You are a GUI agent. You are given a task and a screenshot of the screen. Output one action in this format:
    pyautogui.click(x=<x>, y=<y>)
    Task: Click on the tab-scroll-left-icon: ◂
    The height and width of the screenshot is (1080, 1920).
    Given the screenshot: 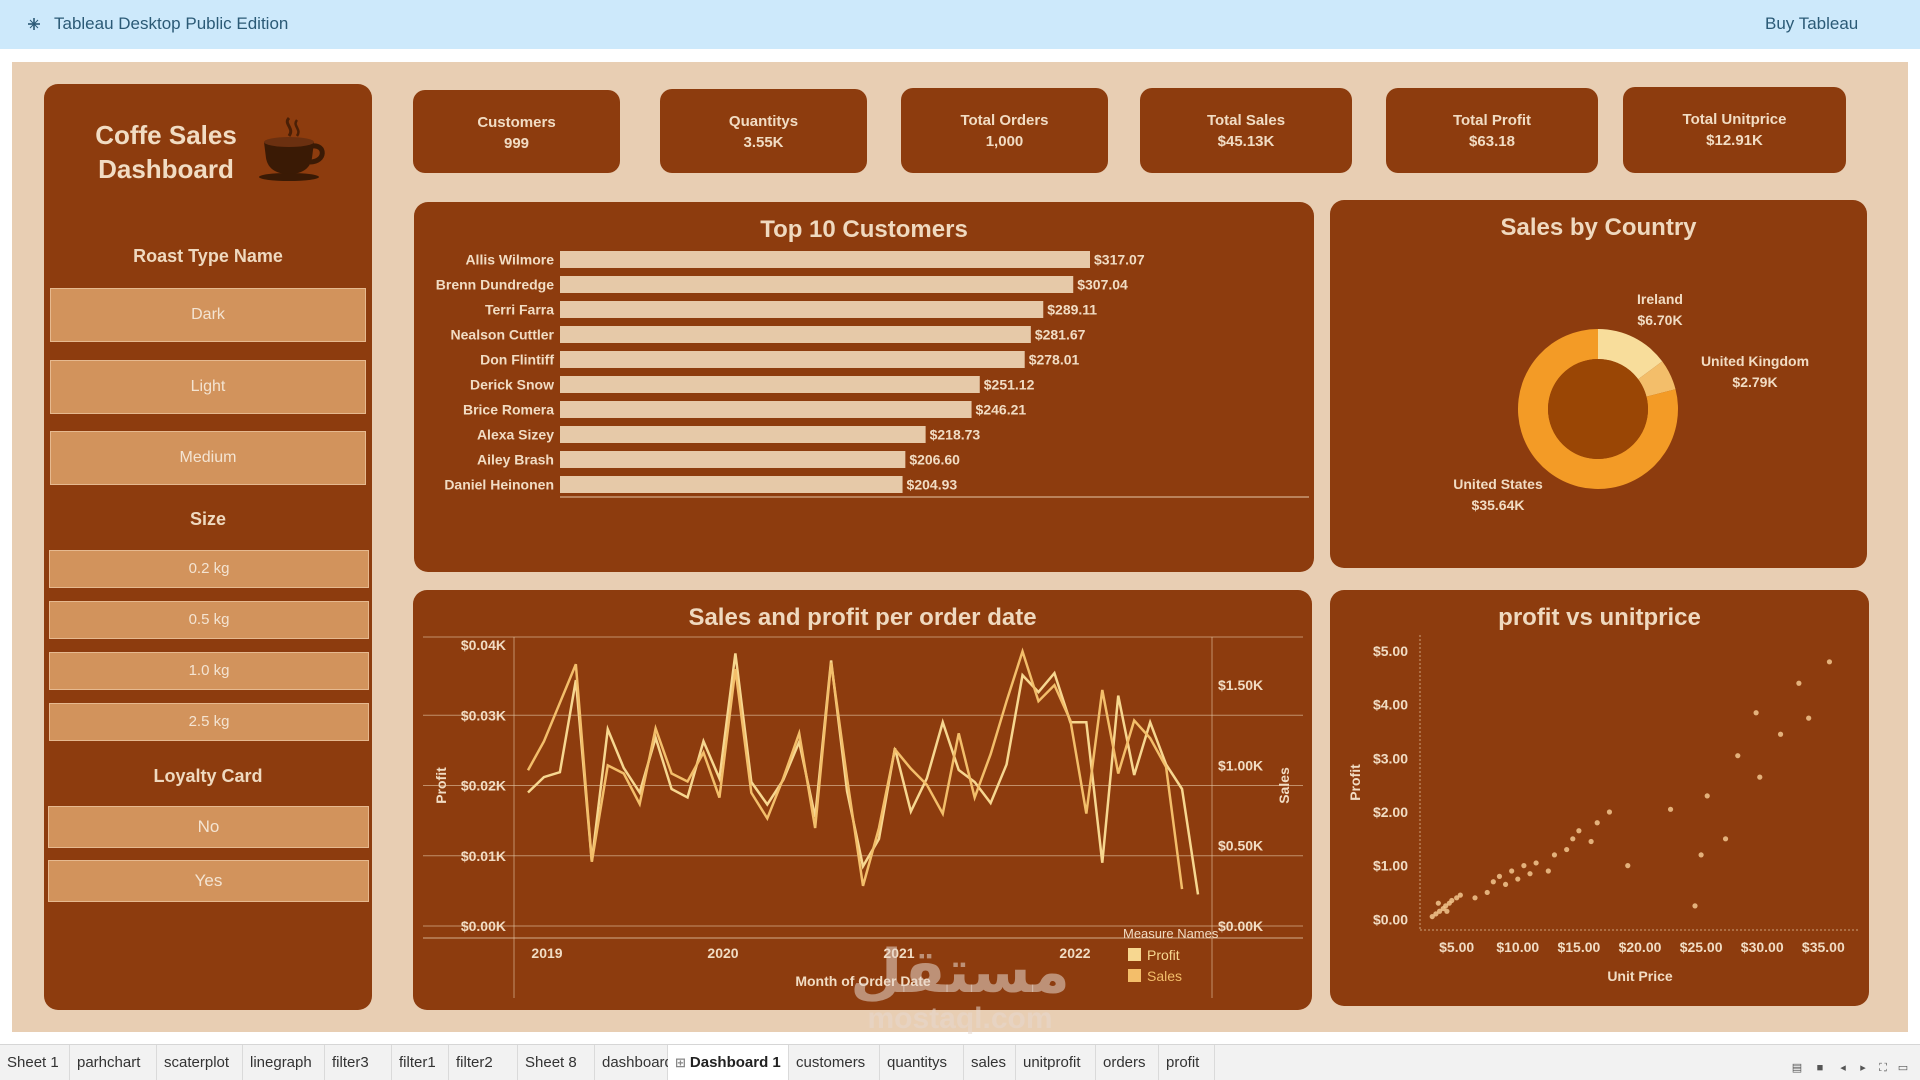 What is the action you would take?
    pyautogui.click(x=1843, y=1068)
    